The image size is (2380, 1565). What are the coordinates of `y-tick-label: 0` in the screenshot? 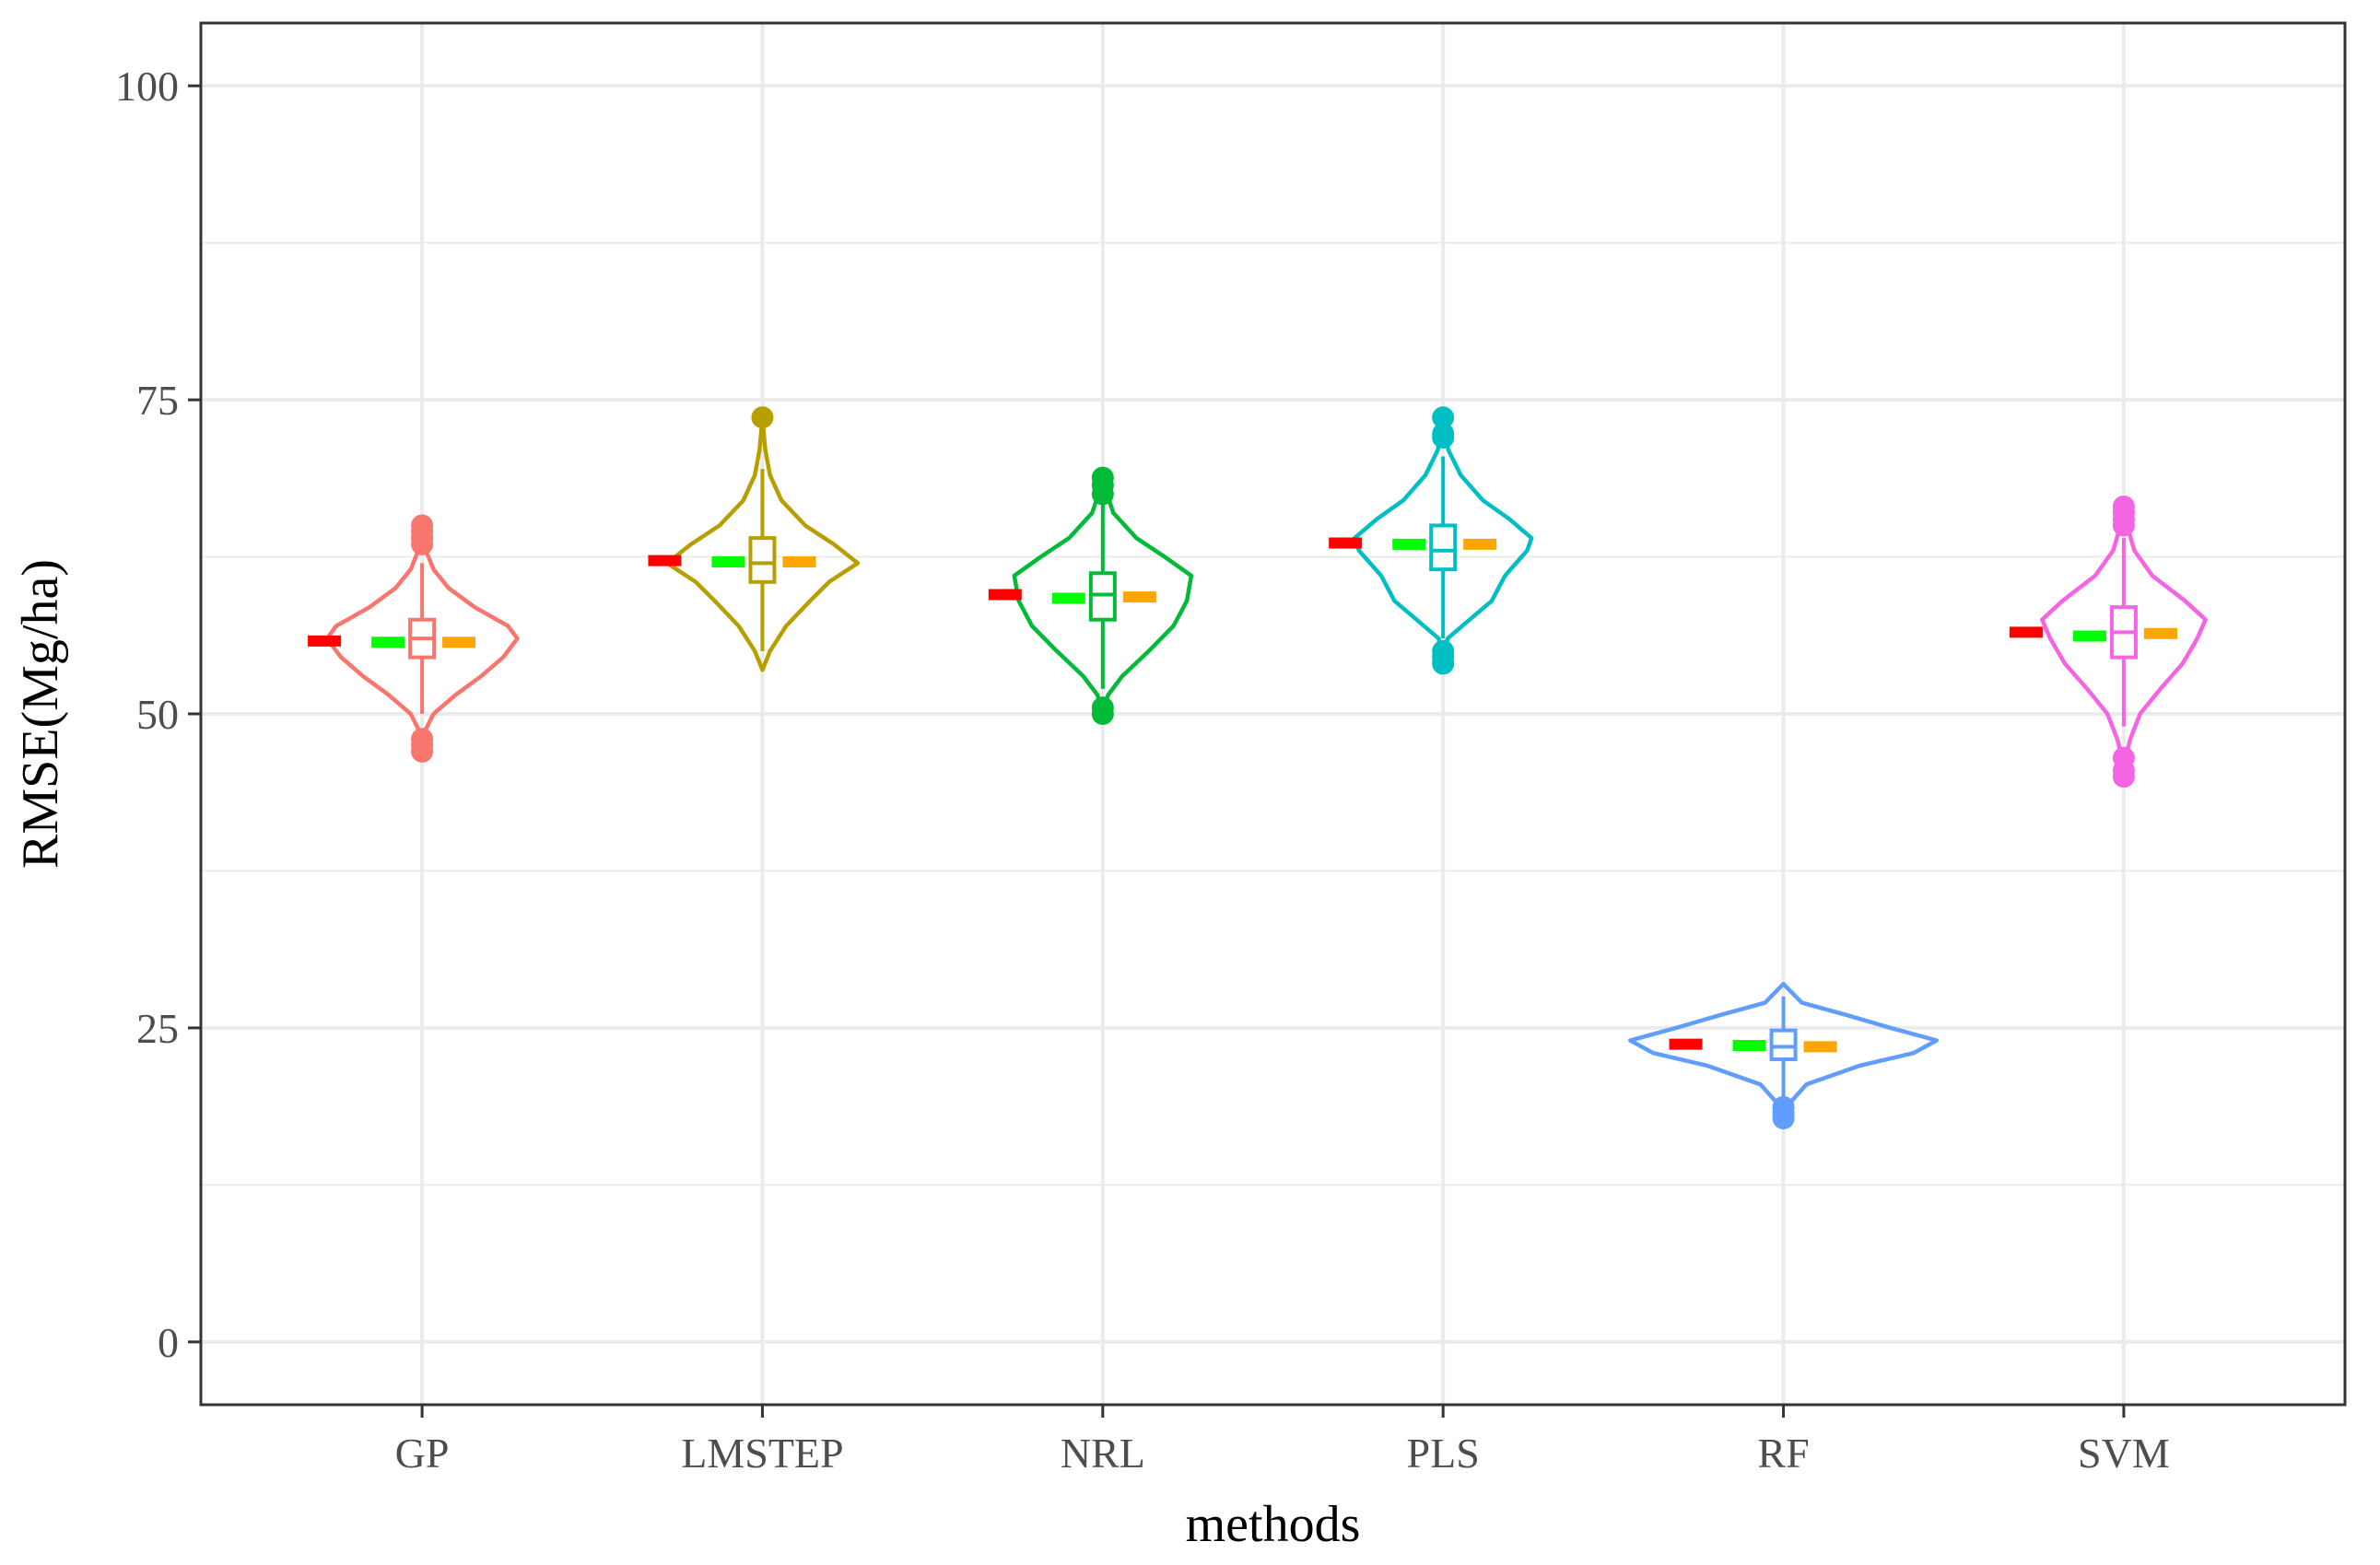 It's located at (168, 1342).